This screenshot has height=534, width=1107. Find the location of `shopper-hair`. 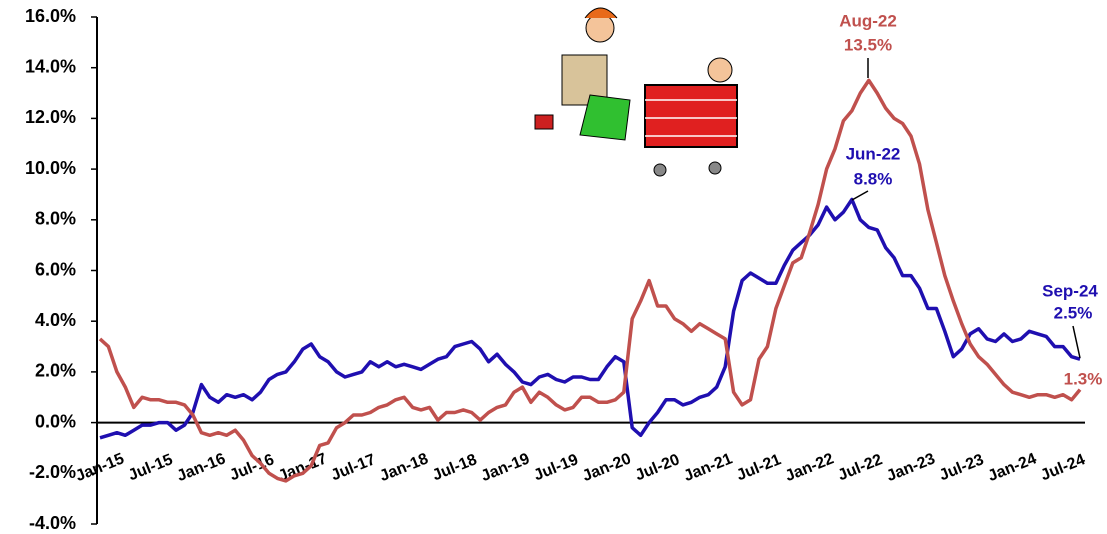

shopper-hair is located at coordinates (601, 13).